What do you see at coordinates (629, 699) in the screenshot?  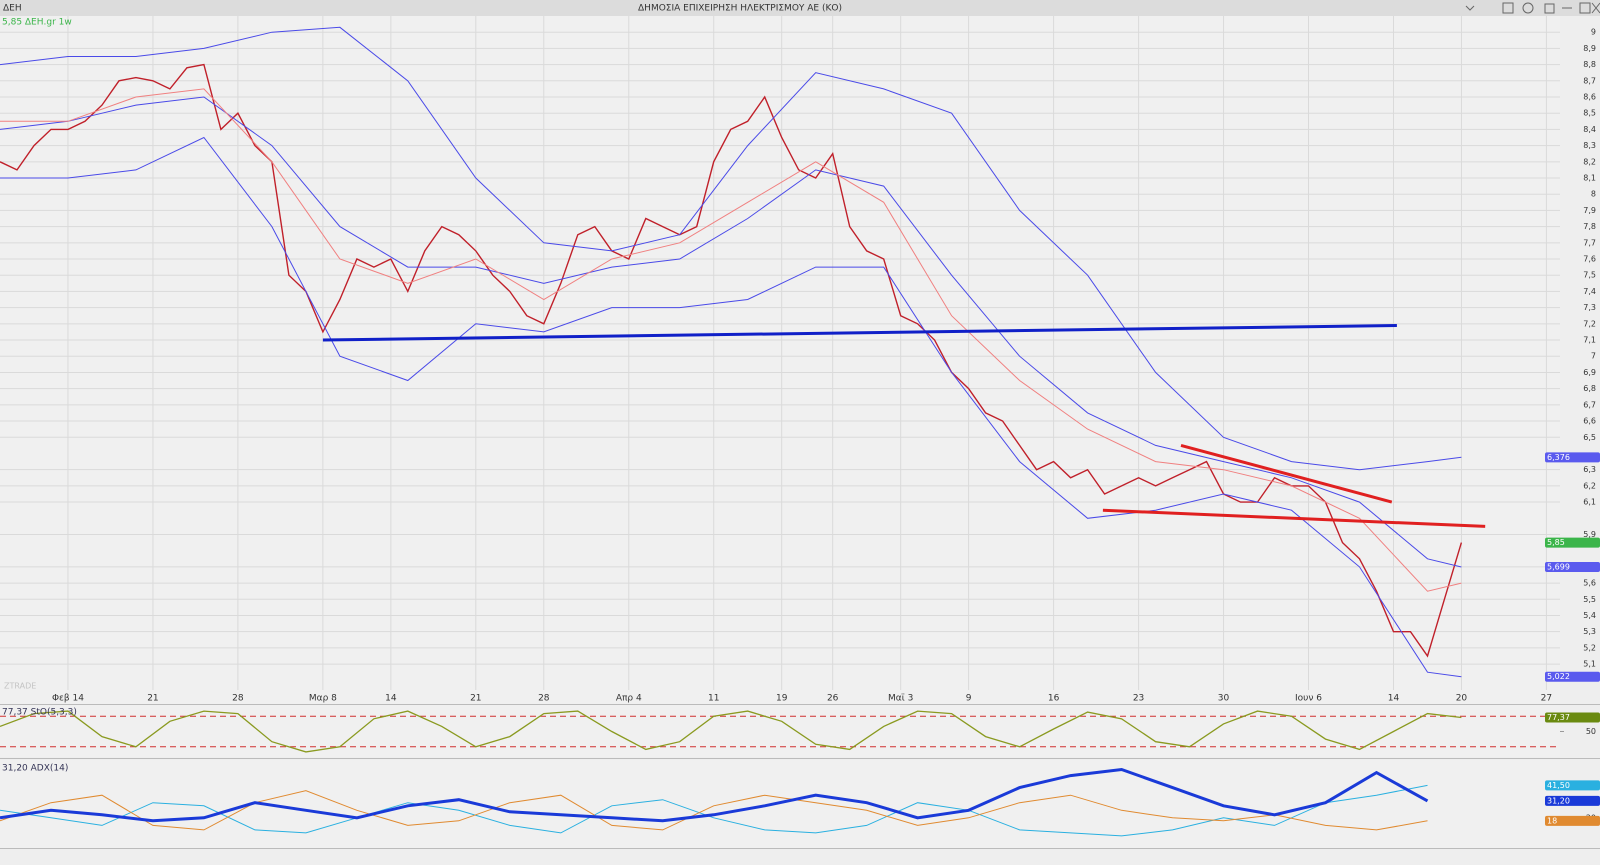 I see `x-tick-label: Απρ 4` at bounding box center [629, 699].